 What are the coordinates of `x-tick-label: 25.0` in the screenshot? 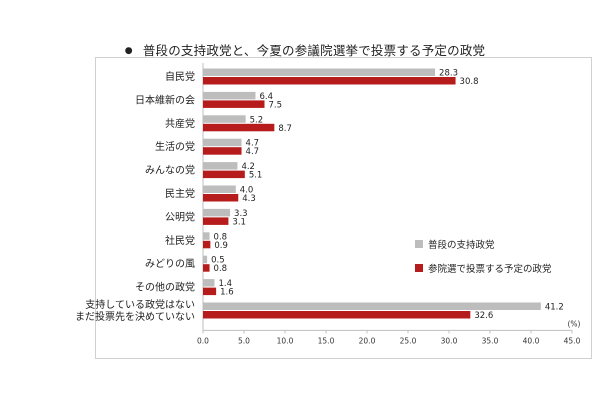 It's located at (408, 340).